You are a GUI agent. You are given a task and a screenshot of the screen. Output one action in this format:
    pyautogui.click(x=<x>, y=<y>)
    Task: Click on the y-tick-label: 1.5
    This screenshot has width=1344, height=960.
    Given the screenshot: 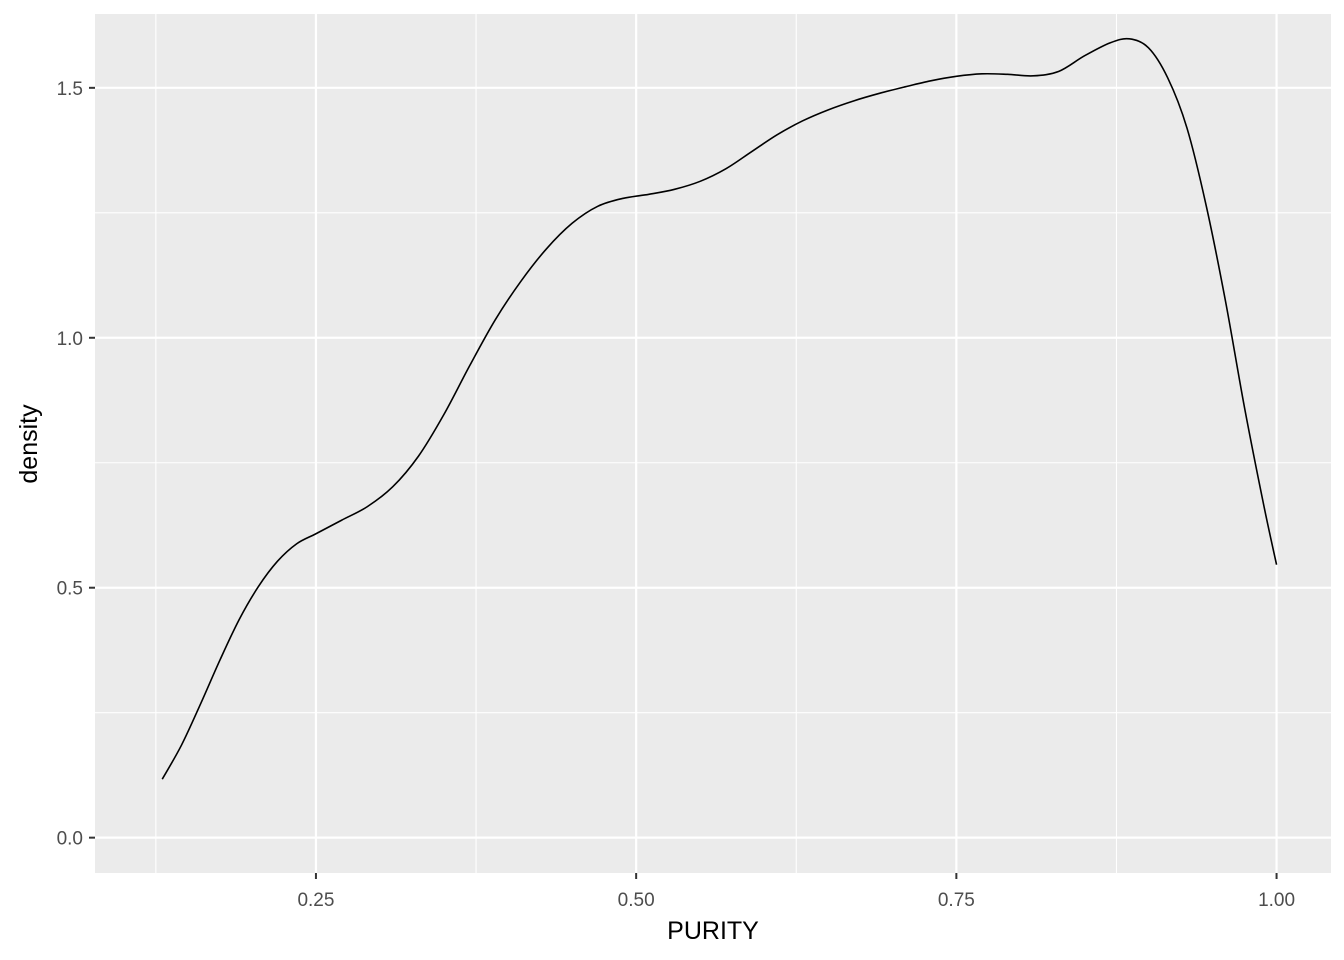 What is the action you would take?
    pyautogui.click(x=70, y=89)
    